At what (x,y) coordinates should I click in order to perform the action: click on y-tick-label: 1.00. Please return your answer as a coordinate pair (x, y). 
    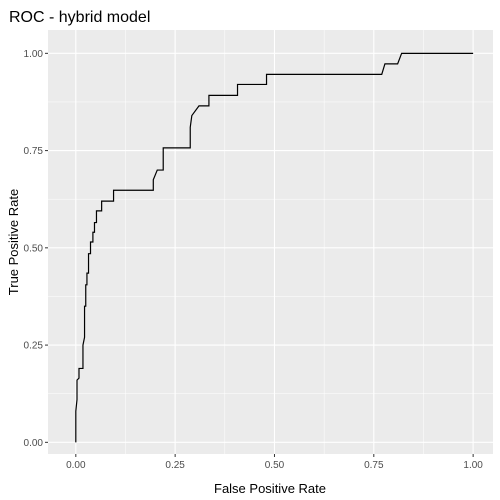
    Looking at the image, I should click on (34, 54).